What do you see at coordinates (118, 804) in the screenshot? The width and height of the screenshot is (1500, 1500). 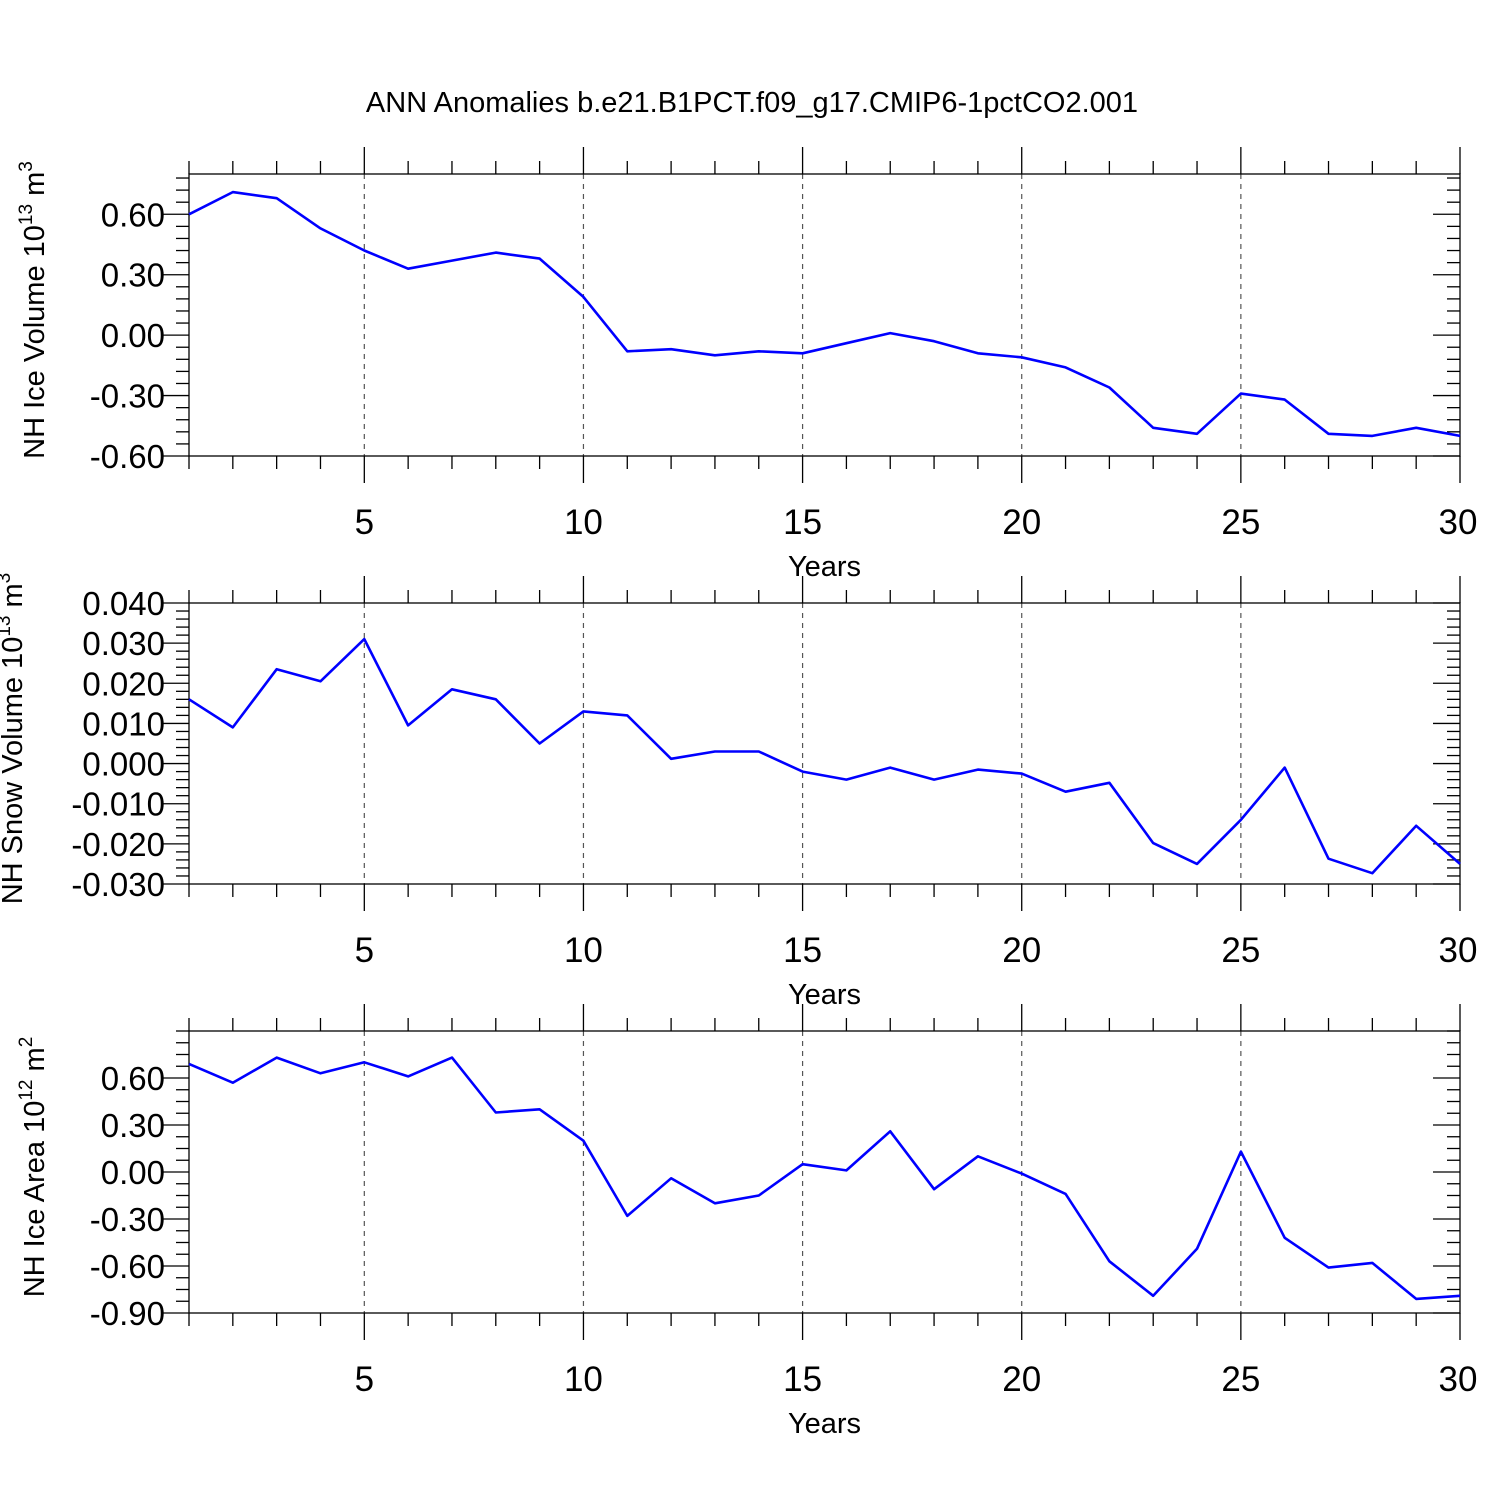 I see `y-tick-label: -0.010` at bounding box center [118, 804].